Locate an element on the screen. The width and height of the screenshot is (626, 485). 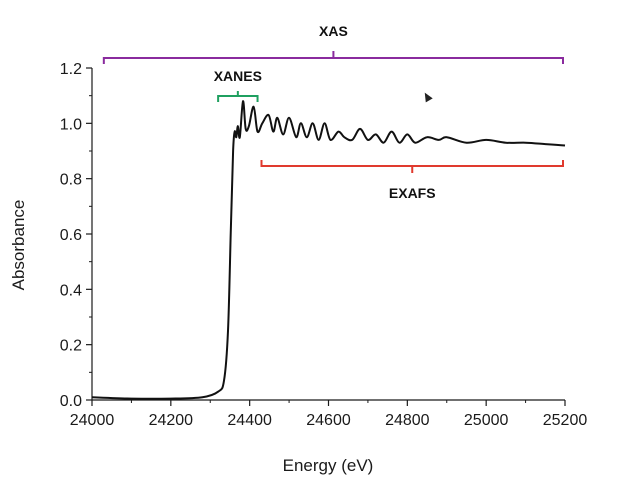
x-tick-label: 24600 is located at coordinates (328, 420).